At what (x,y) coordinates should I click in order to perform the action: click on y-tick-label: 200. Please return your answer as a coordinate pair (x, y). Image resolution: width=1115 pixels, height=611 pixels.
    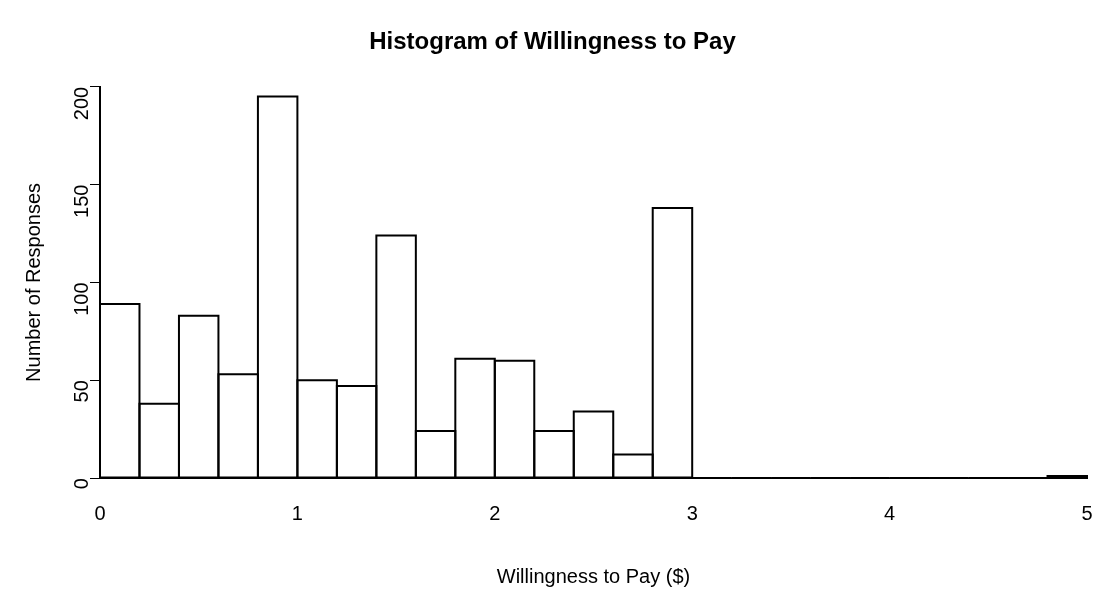
    Looking at the image, I should click on (80, 103).